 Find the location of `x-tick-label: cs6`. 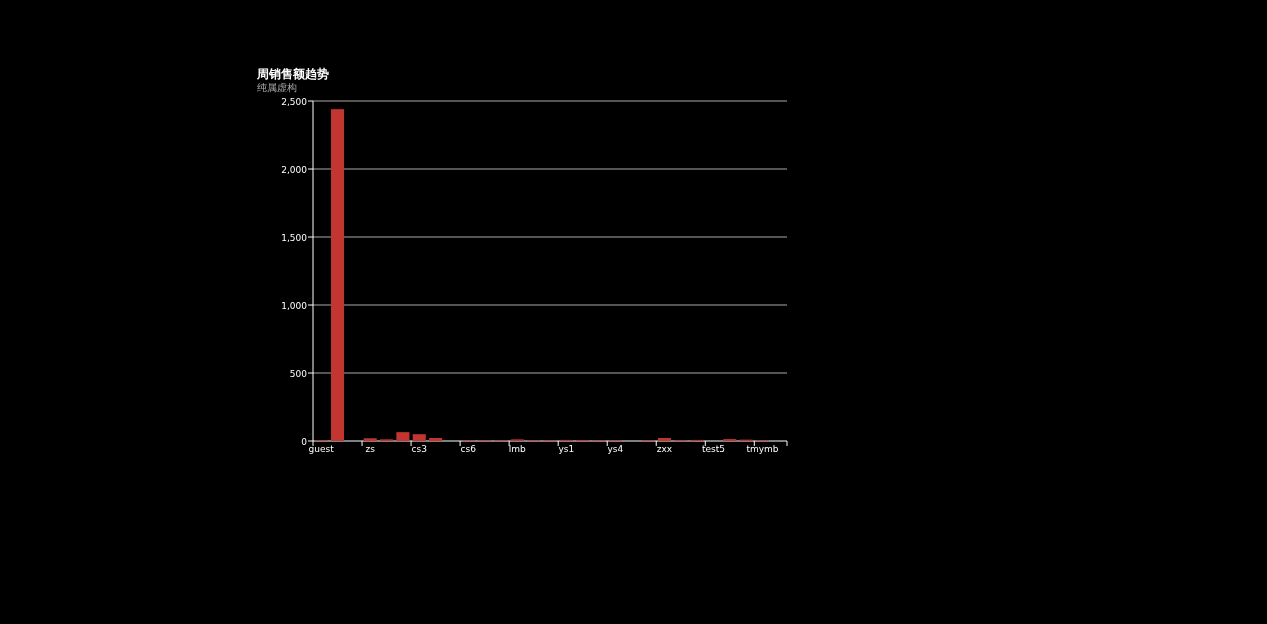

x-tick-label: cs6 is located at coordinates (468, 449).